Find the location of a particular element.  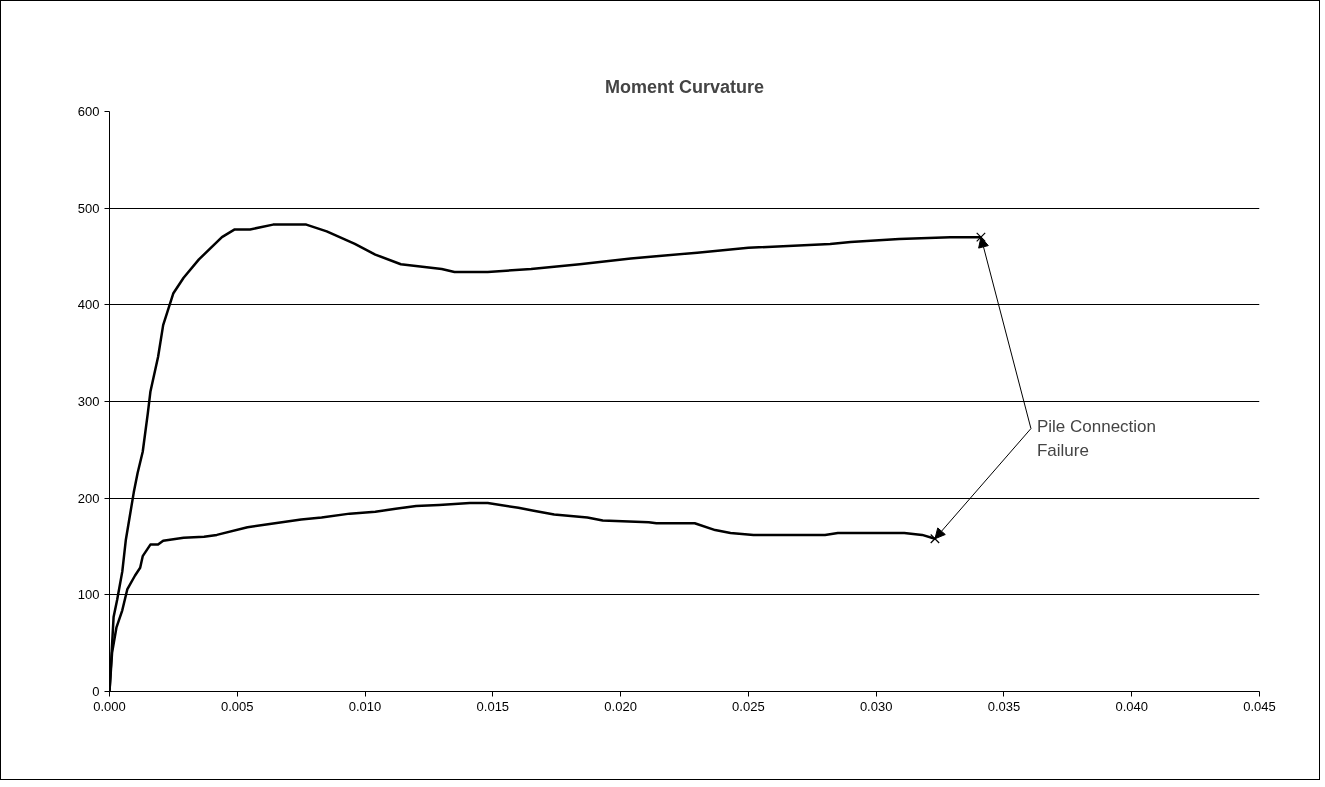

annotation: Pile Connection Failure is located at coordinates (1096, 438).